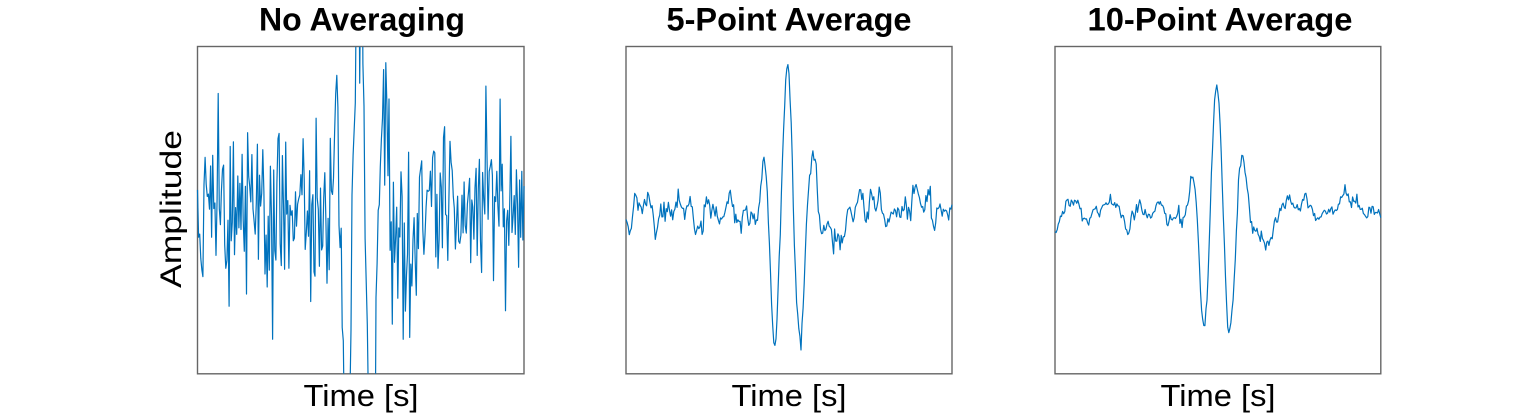 Image resolution: width=1525 pixels, height=420 pixels. What do you see at coordinates (789, 20) in the screenshot?
I see `svg-text: 5-Point Average` at bounding box center [789, 20].